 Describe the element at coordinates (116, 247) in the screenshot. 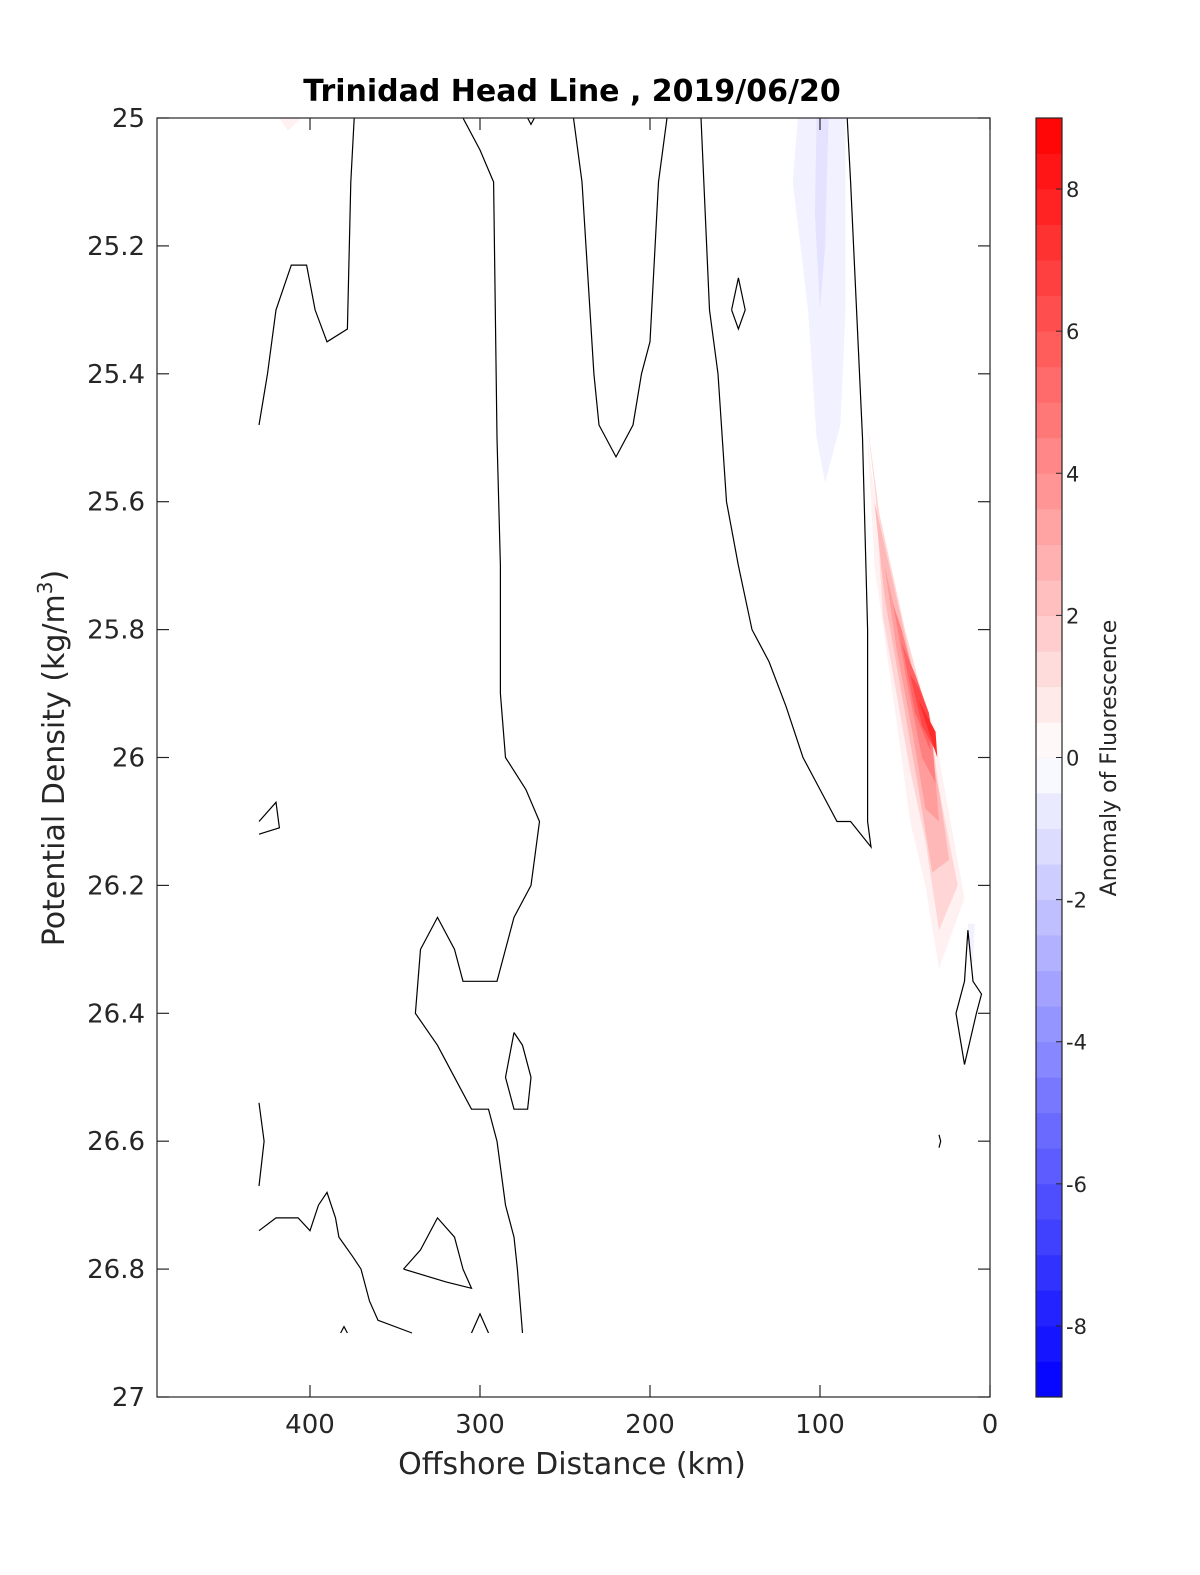

I see `y-tick-label: 25.2` at that location.